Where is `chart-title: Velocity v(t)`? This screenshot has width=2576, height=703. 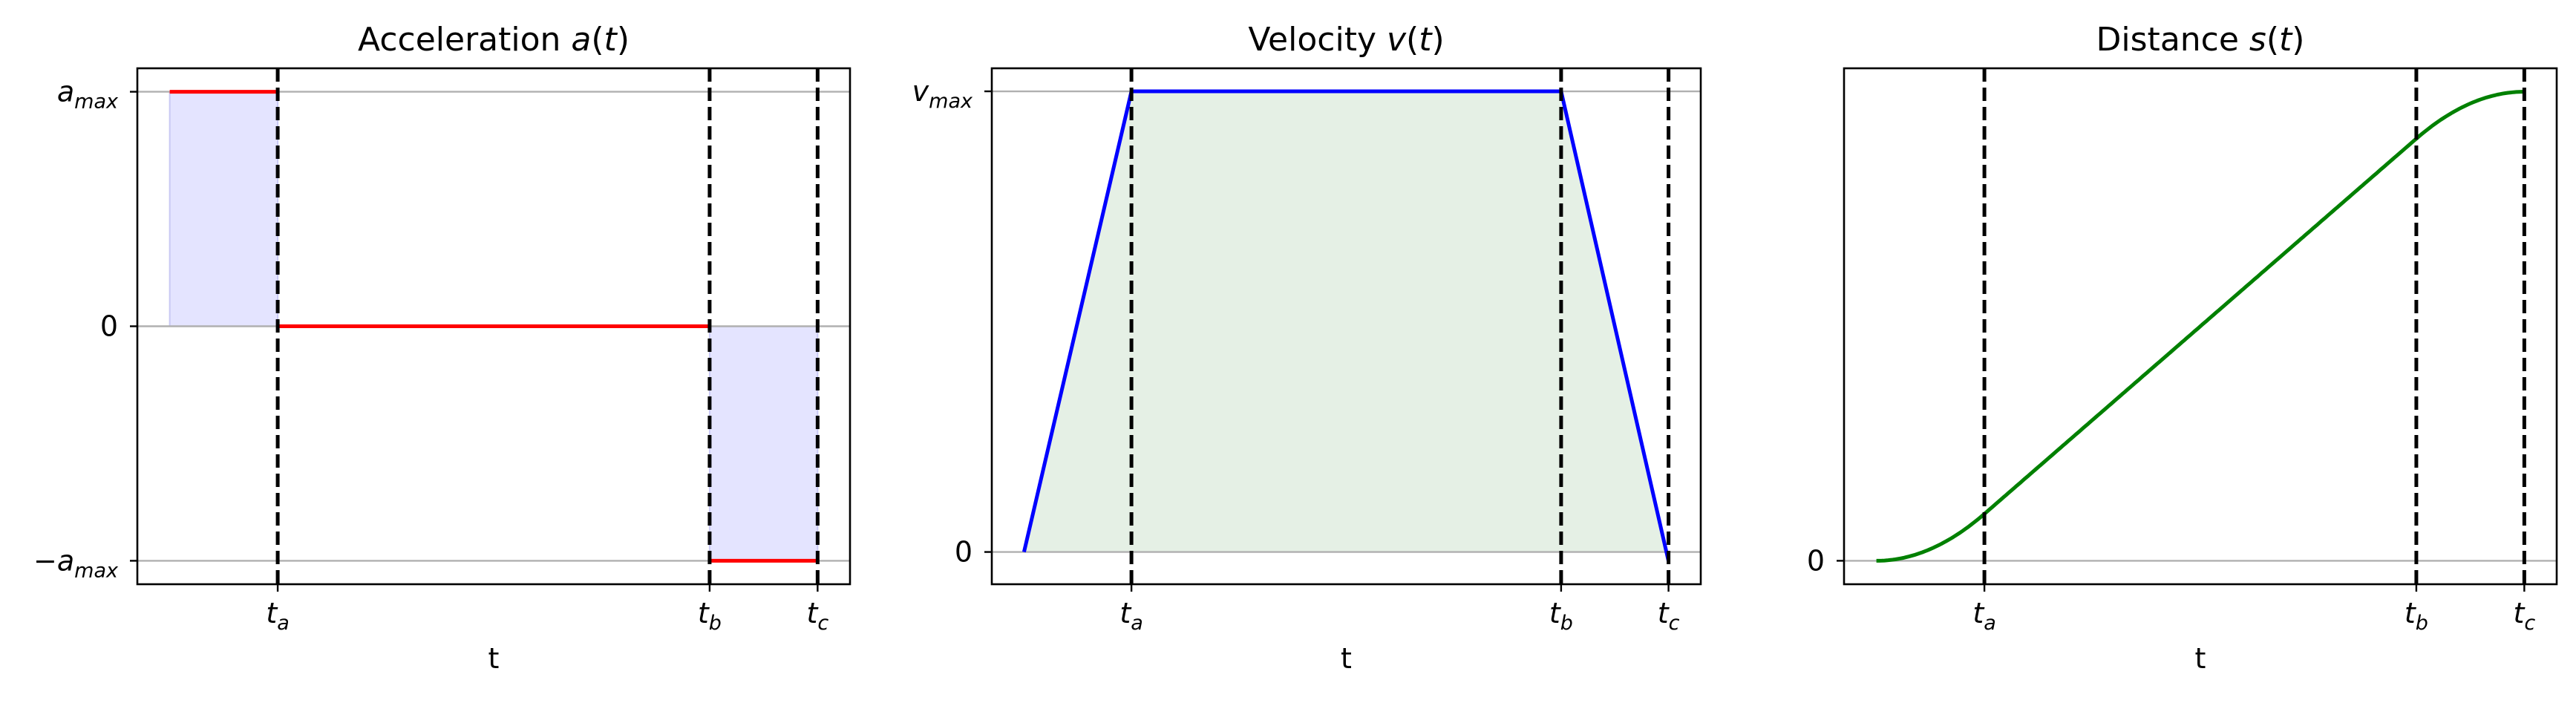 chart-title: Velocity v(t) is located at coordinates (1346, 40).